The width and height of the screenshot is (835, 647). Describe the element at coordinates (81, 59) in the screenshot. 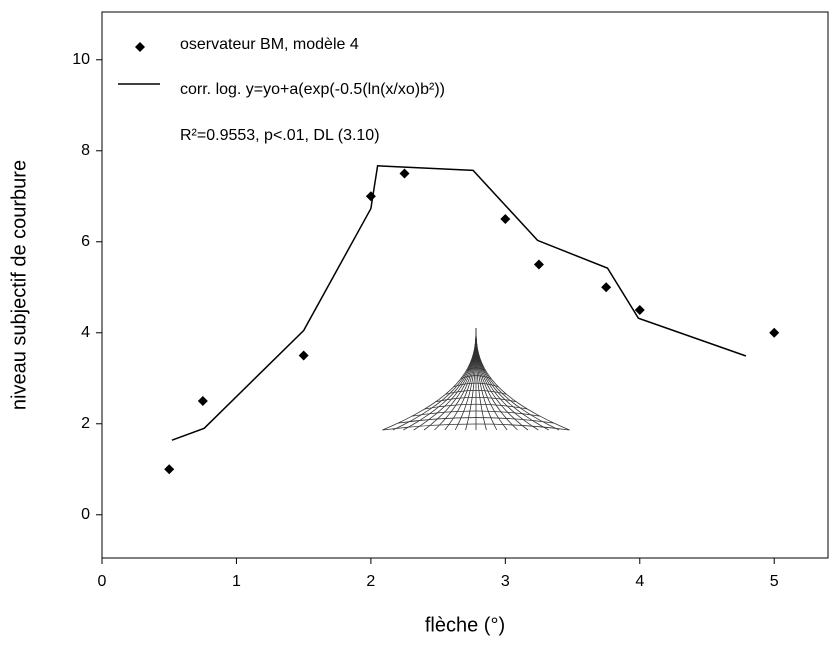

I see `y-tick-label: 10` at that location.